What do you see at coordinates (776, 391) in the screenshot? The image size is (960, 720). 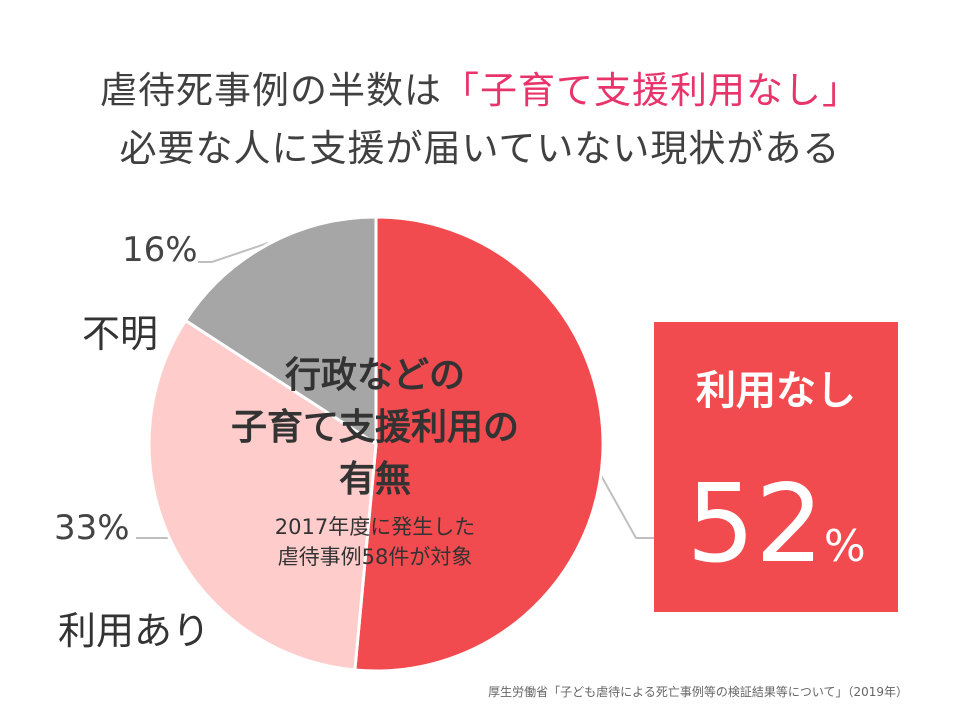 I see `callout-label: 利用なし` at bounding box center [776, 391].